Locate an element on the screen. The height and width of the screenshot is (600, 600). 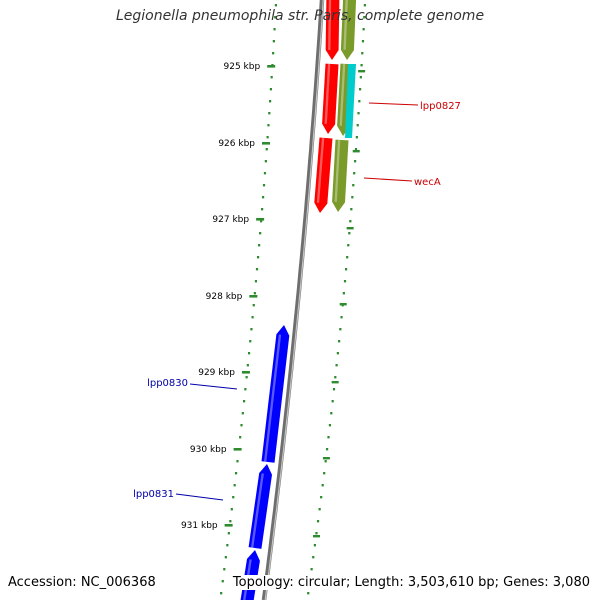
gene-arrow-lpp0827-sheen is located at coordinates (342, 94).